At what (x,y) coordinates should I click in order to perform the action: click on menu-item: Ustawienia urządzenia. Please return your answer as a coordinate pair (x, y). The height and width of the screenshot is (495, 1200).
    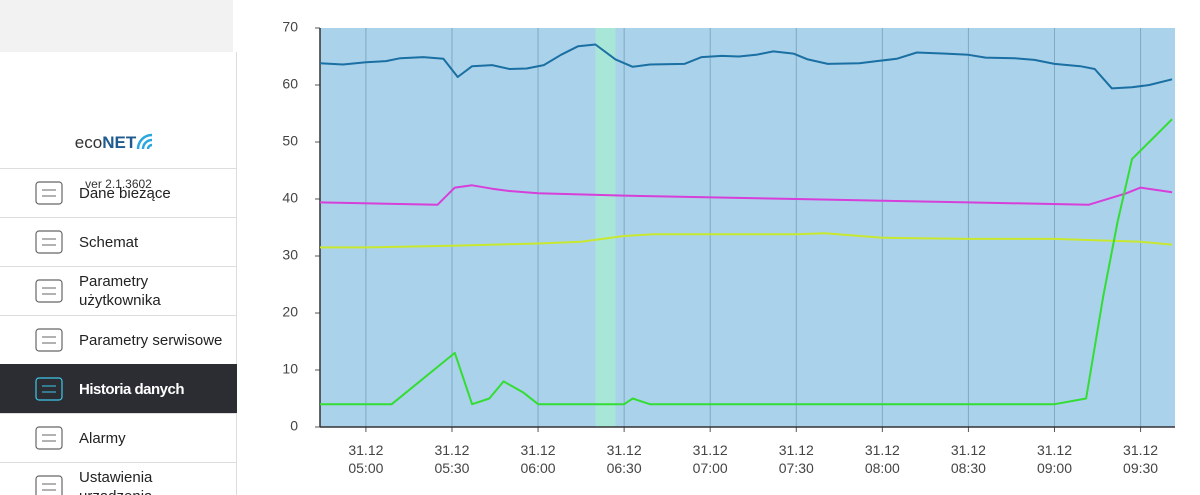
    Looking at the image, I should click on (118, 478).